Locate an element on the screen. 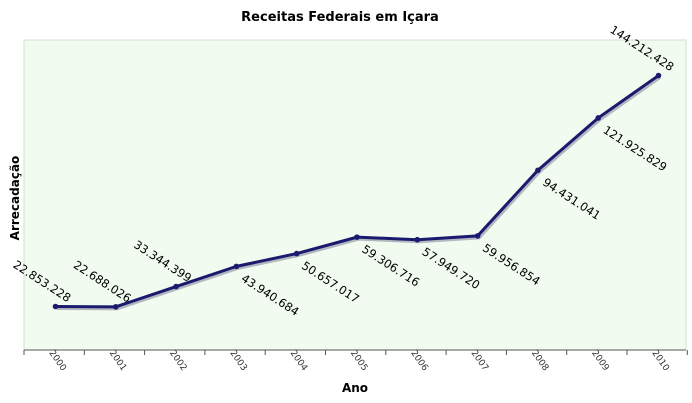  x-tick-label: 2010 is located at coordinates (659, 361).